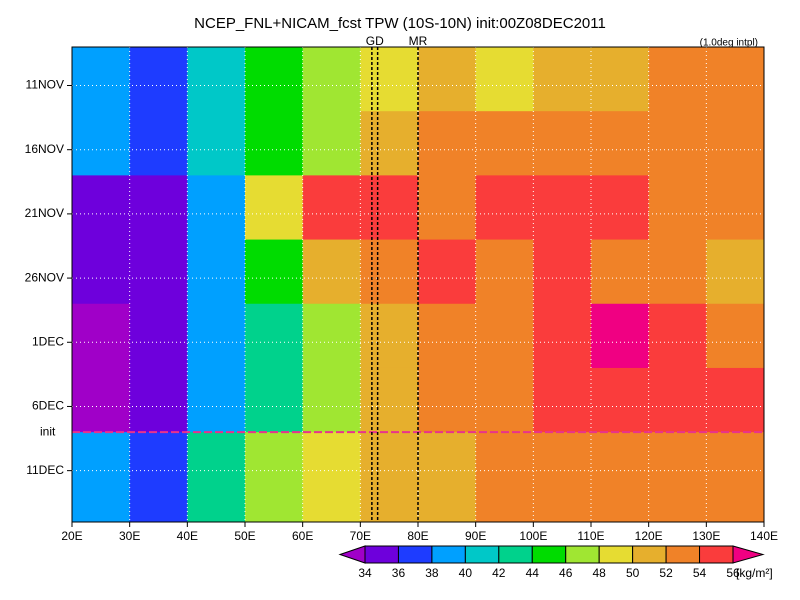  I want to click on x-tick-label: 60E, so click(302, 536).